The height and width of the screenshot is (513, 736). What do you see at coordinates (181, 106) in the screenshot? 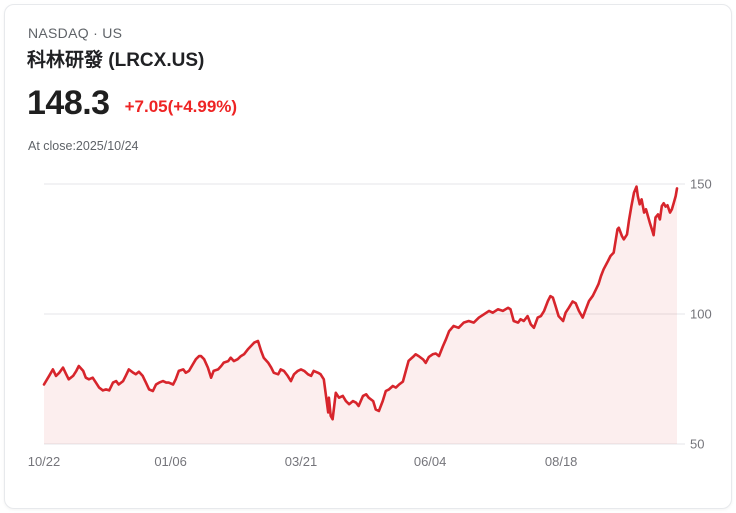
I see `price-change: +7.05(+4.99%)` at bounding box center [181, 106].